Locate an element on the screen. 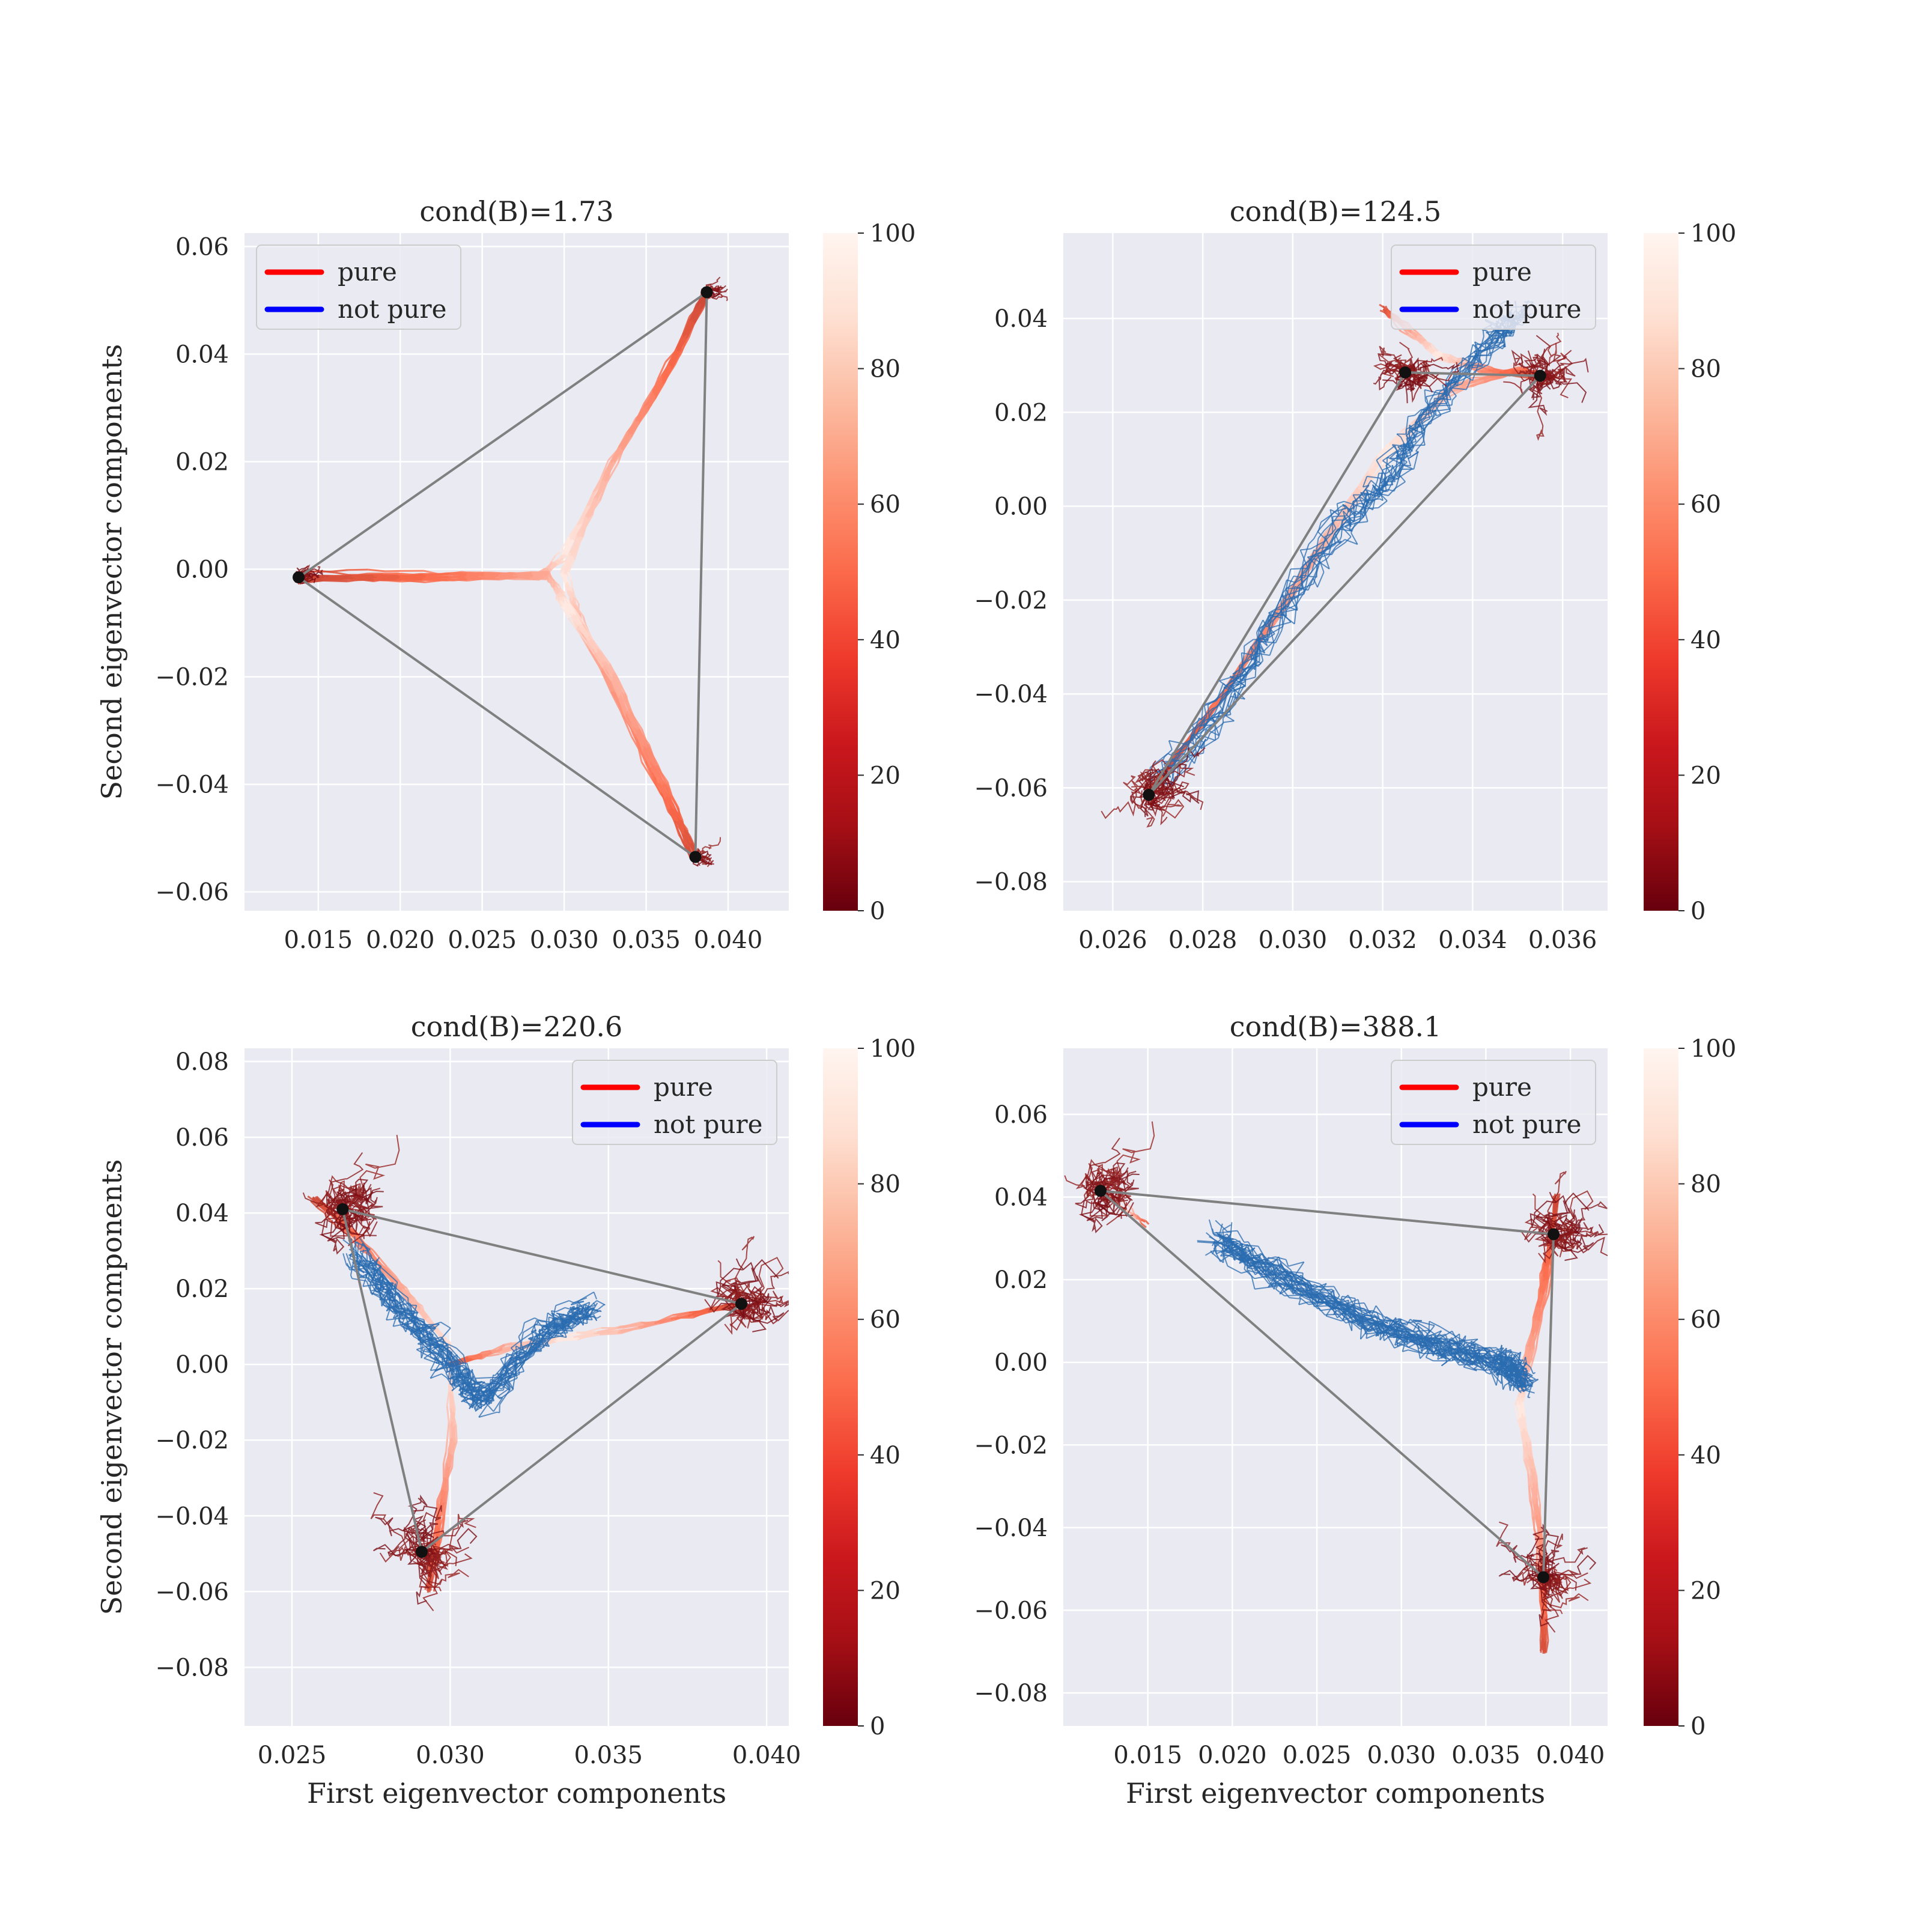  x-tick-label: 0.035 is located at coordinates (647, 940).